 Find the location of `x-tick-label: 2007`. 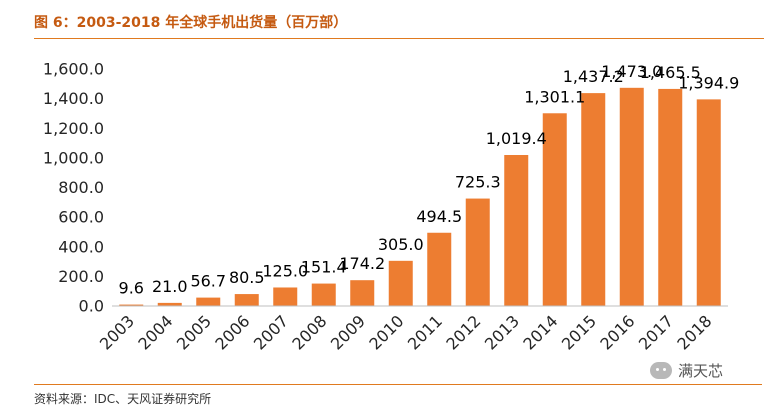

x-tick-label: 2007 is located at coordinates (271, 332).